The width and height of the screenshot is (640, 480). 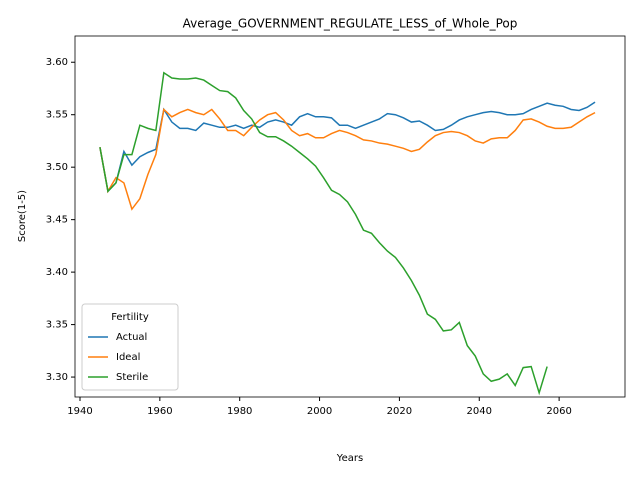 I want to click on legend-label: Sterile, so click(x=132, y=377).